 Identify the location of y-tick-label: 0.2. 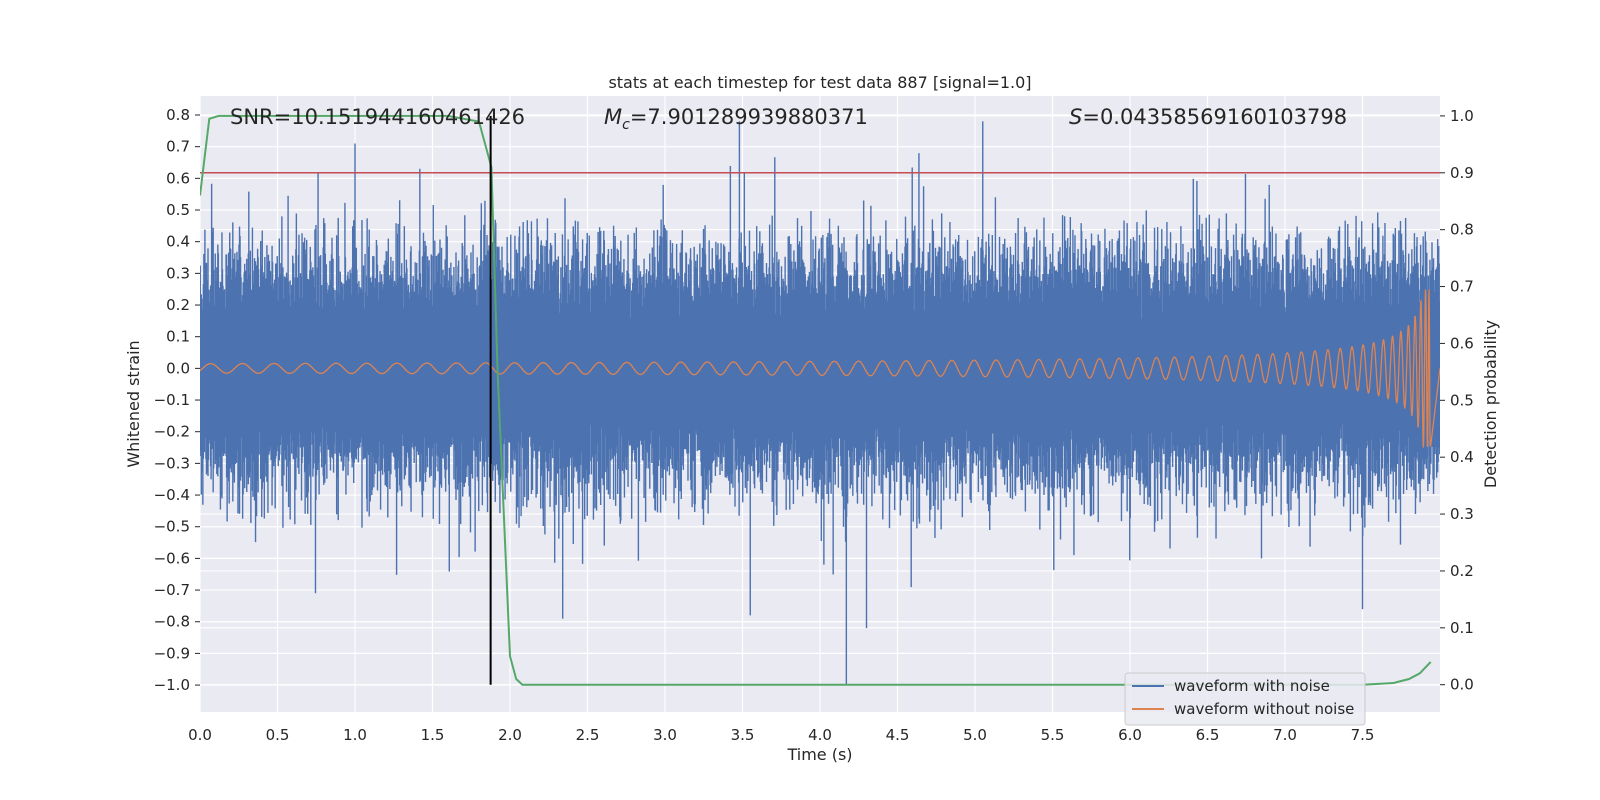
(178, 305).